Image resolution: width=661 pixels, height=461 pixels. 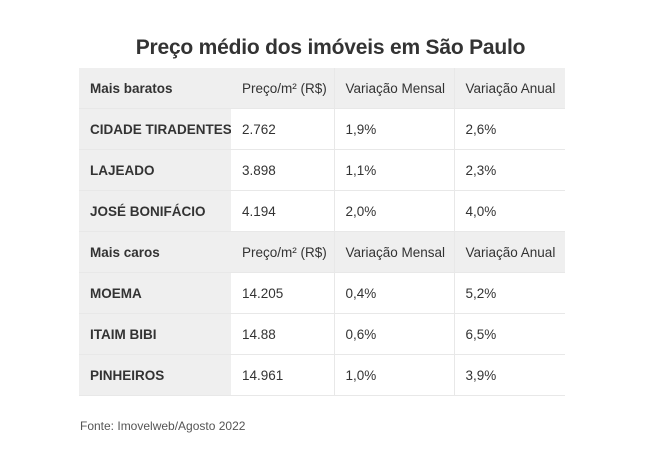 What do you see at coordinates (155, 170) in the screenshot?
I see `neighborhood-name: LAJEADO` at bounding box center [155, 170].